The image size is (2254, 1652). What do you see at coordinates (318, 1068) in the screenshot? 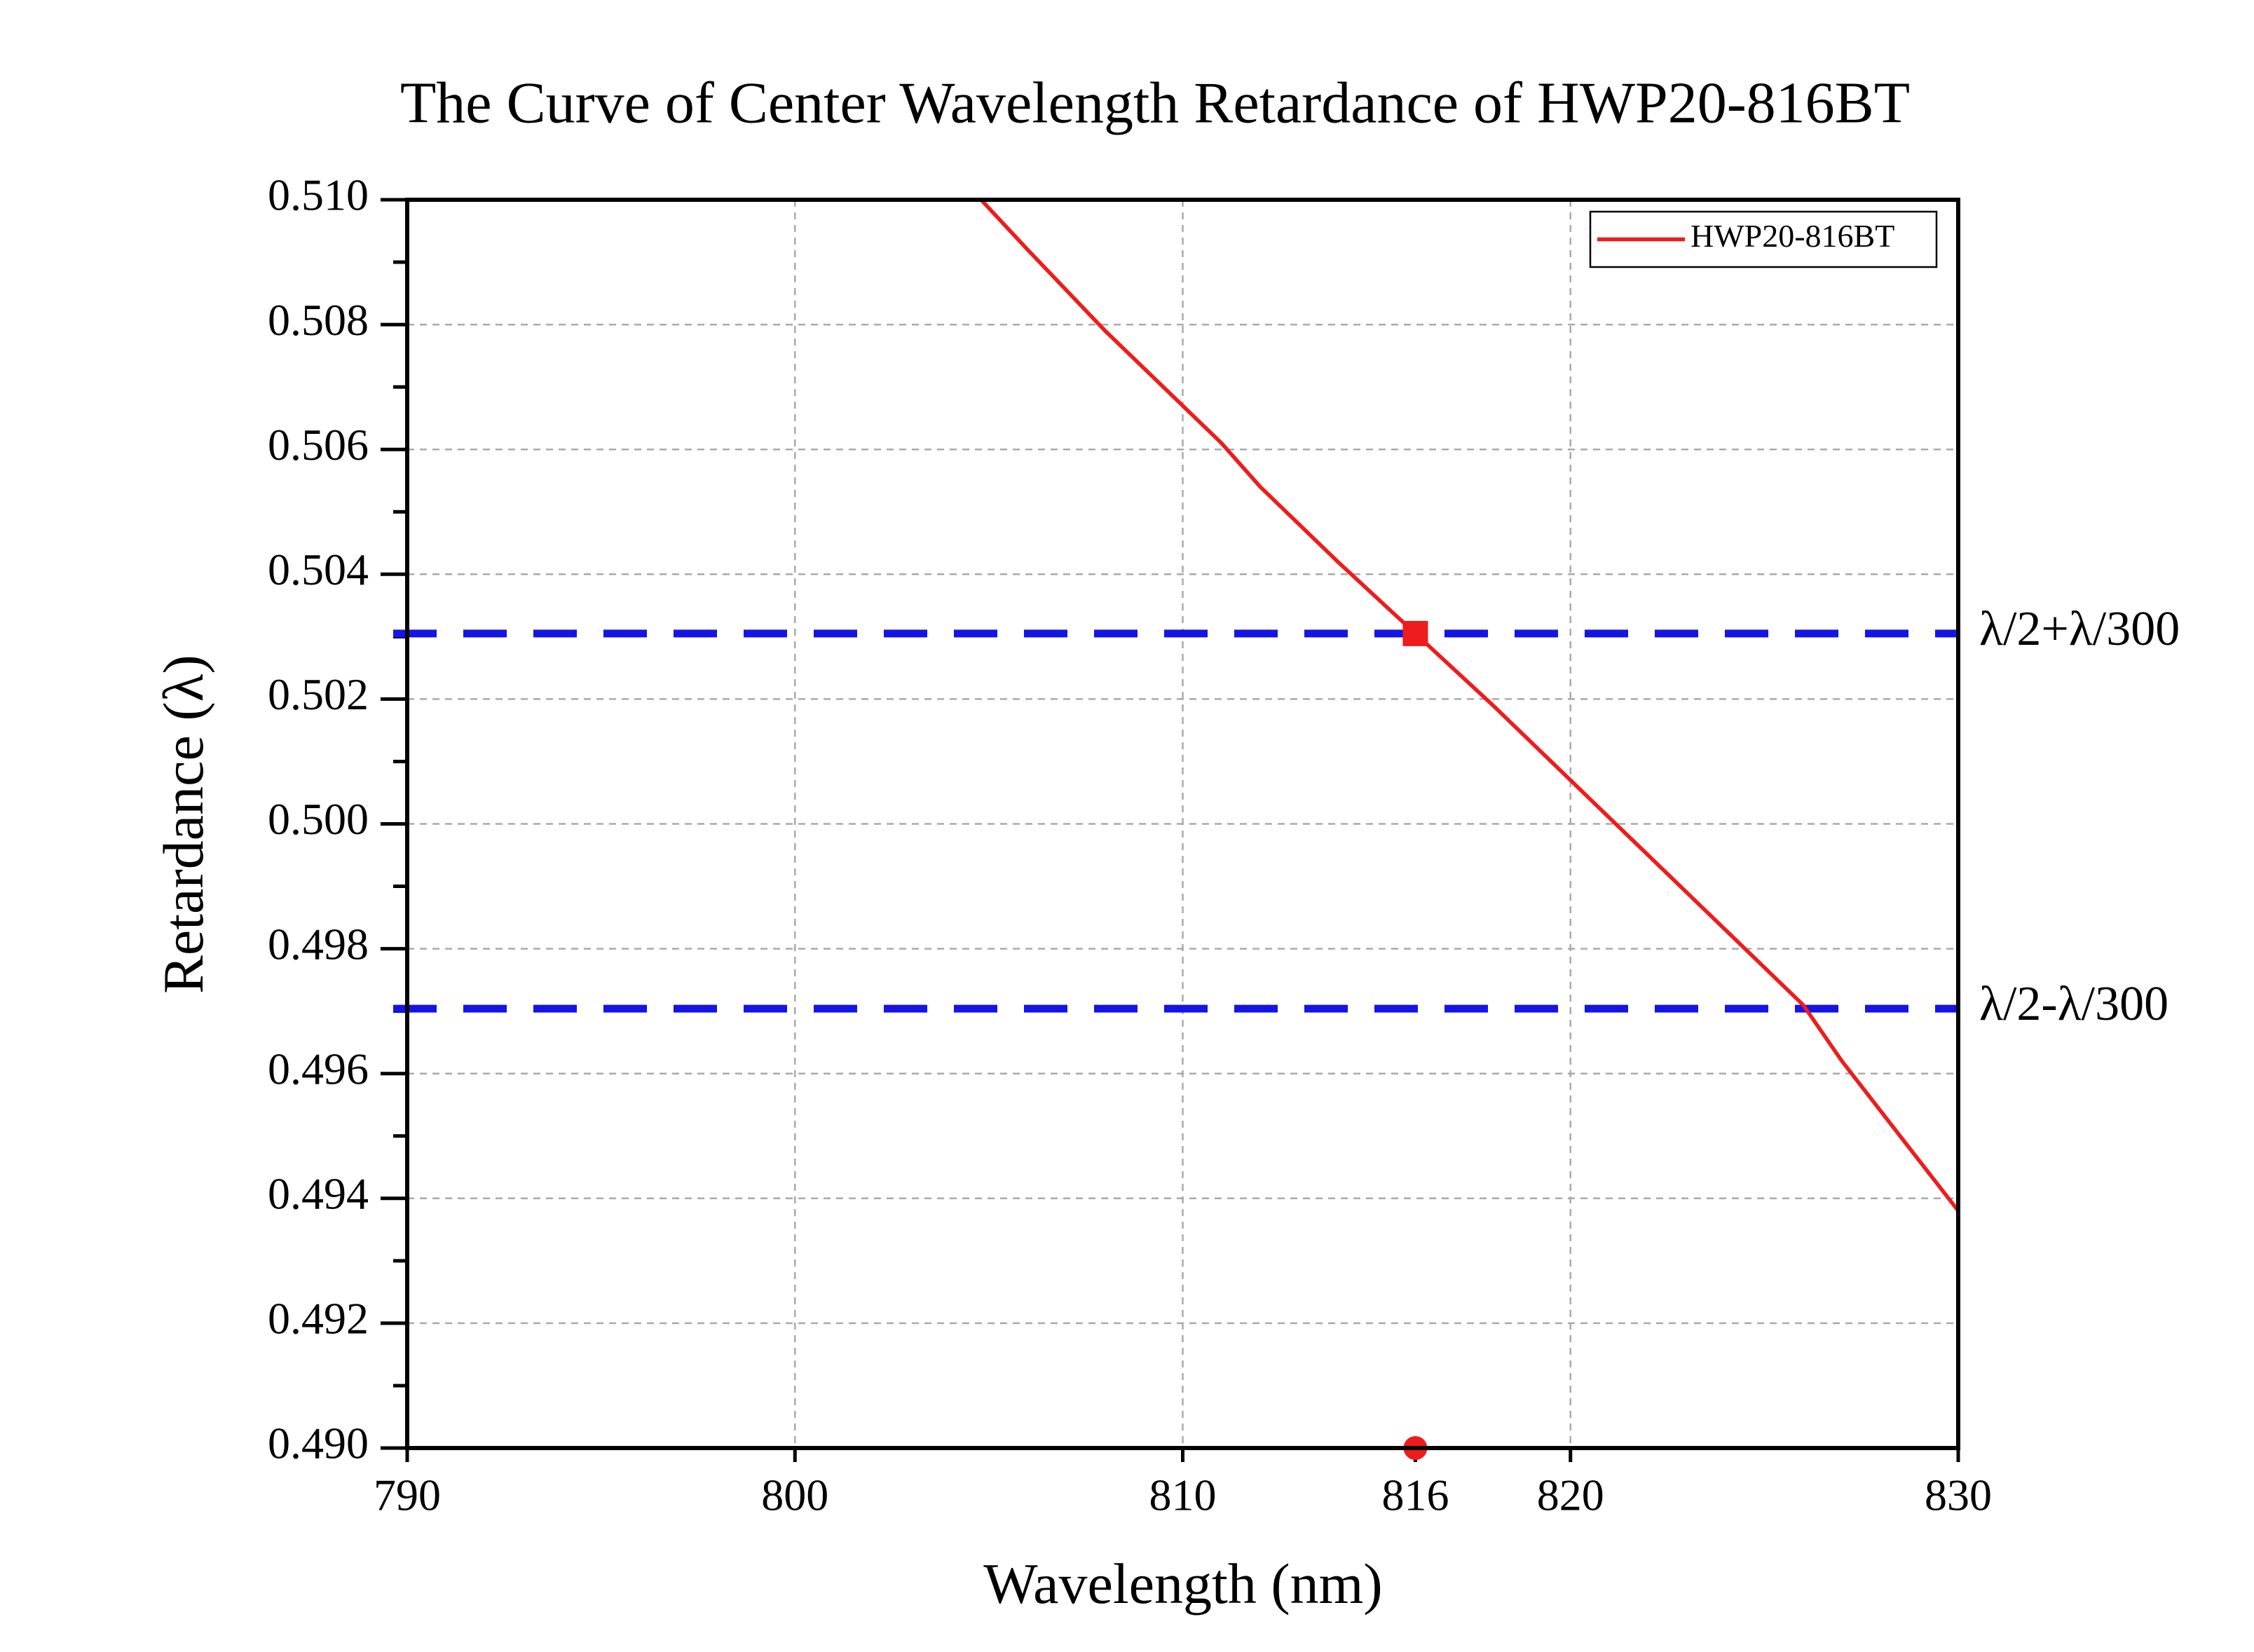
I see `y-tick-label: 0.496` at bounding box center [318, 1068].